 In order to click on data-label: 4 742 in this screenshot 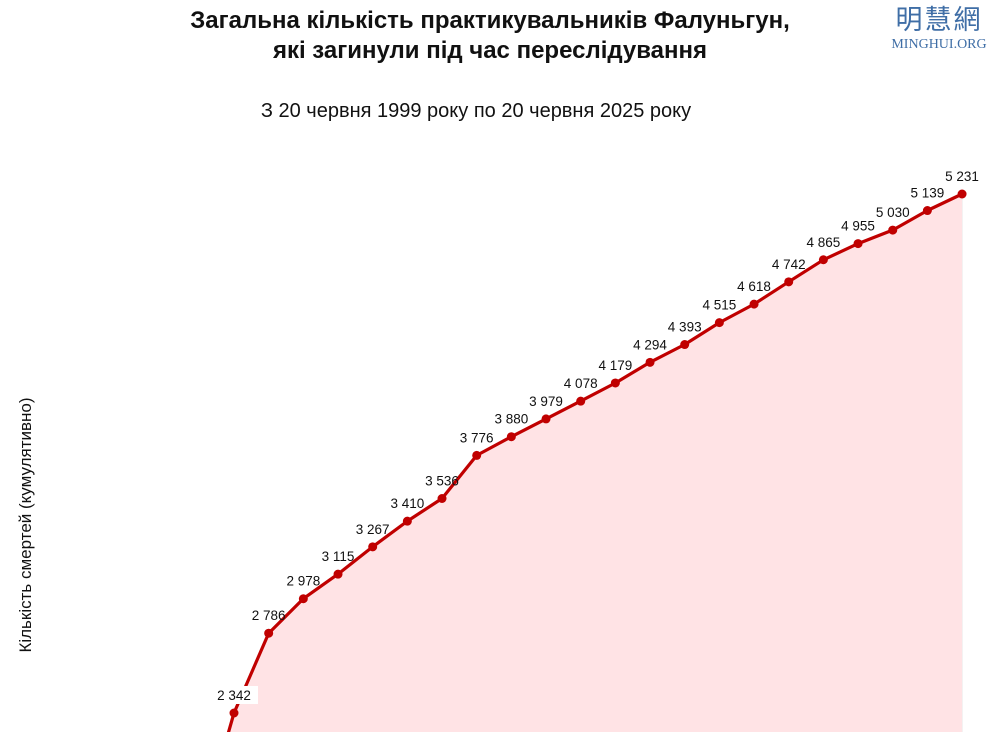, I will do `click(789, 264)`.